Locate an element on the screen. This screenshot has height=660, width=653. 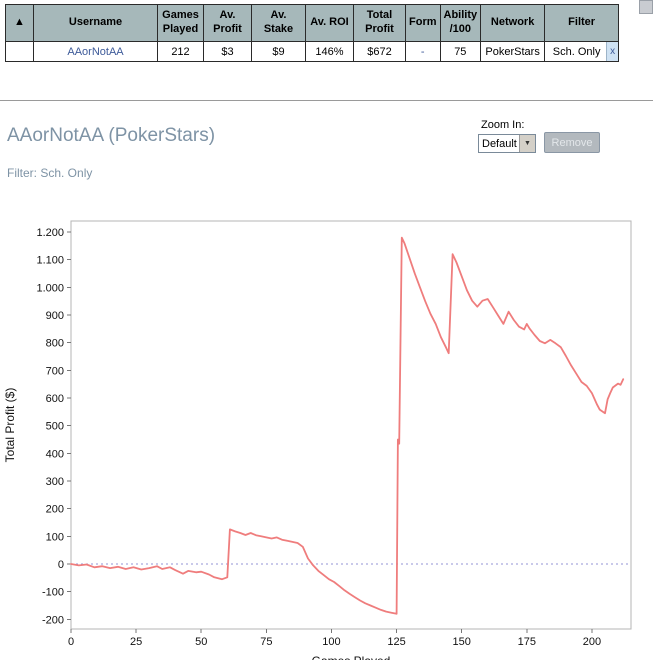
svg-text: 400 is located at coordinates (55, 454).